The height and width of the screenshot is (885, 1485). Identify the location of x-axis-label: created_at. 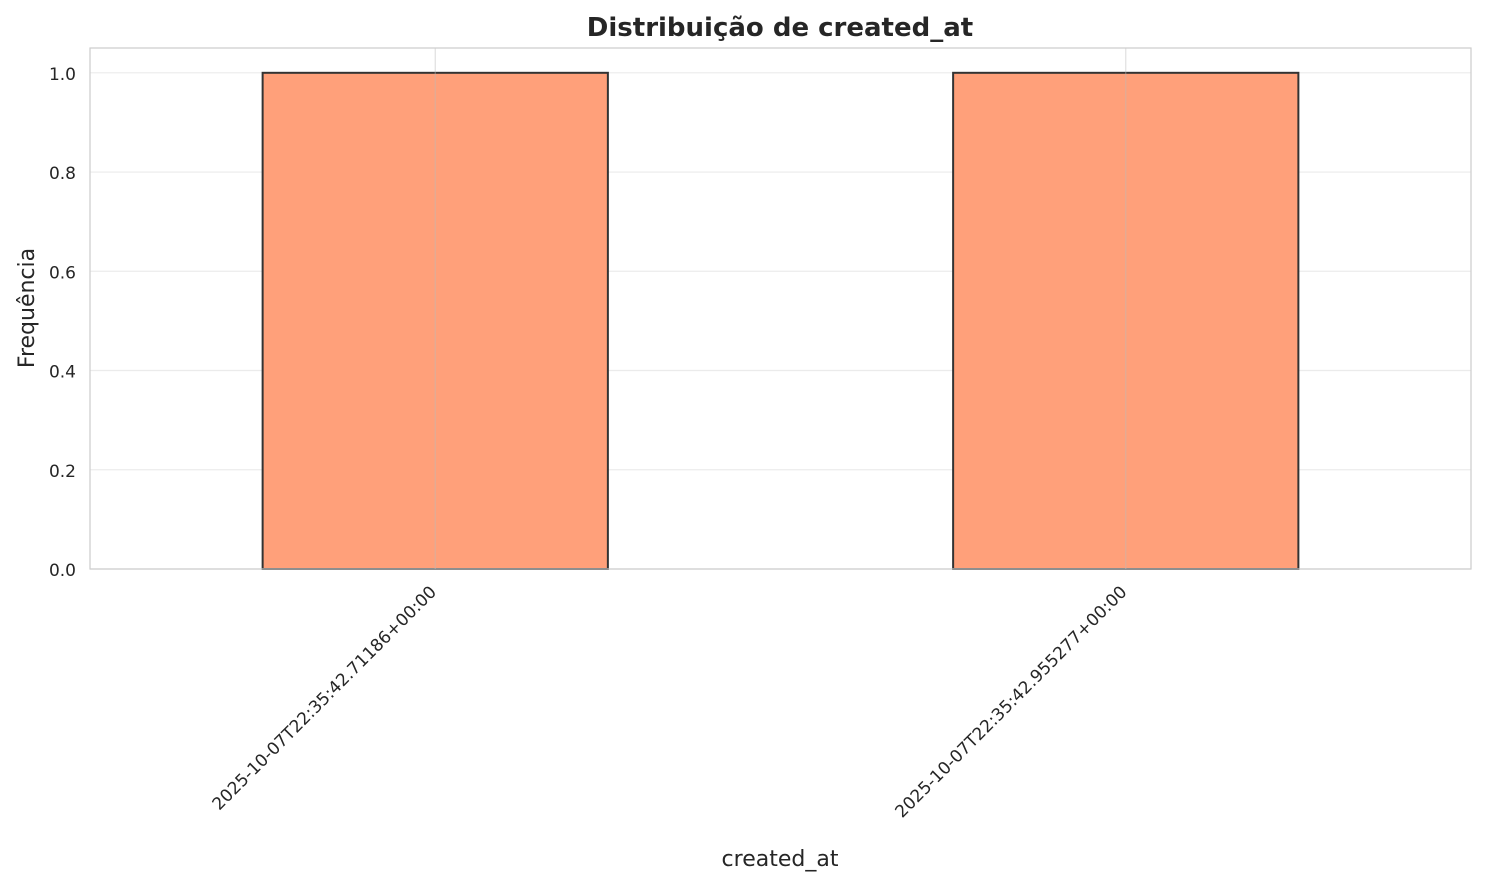
(780, 859).